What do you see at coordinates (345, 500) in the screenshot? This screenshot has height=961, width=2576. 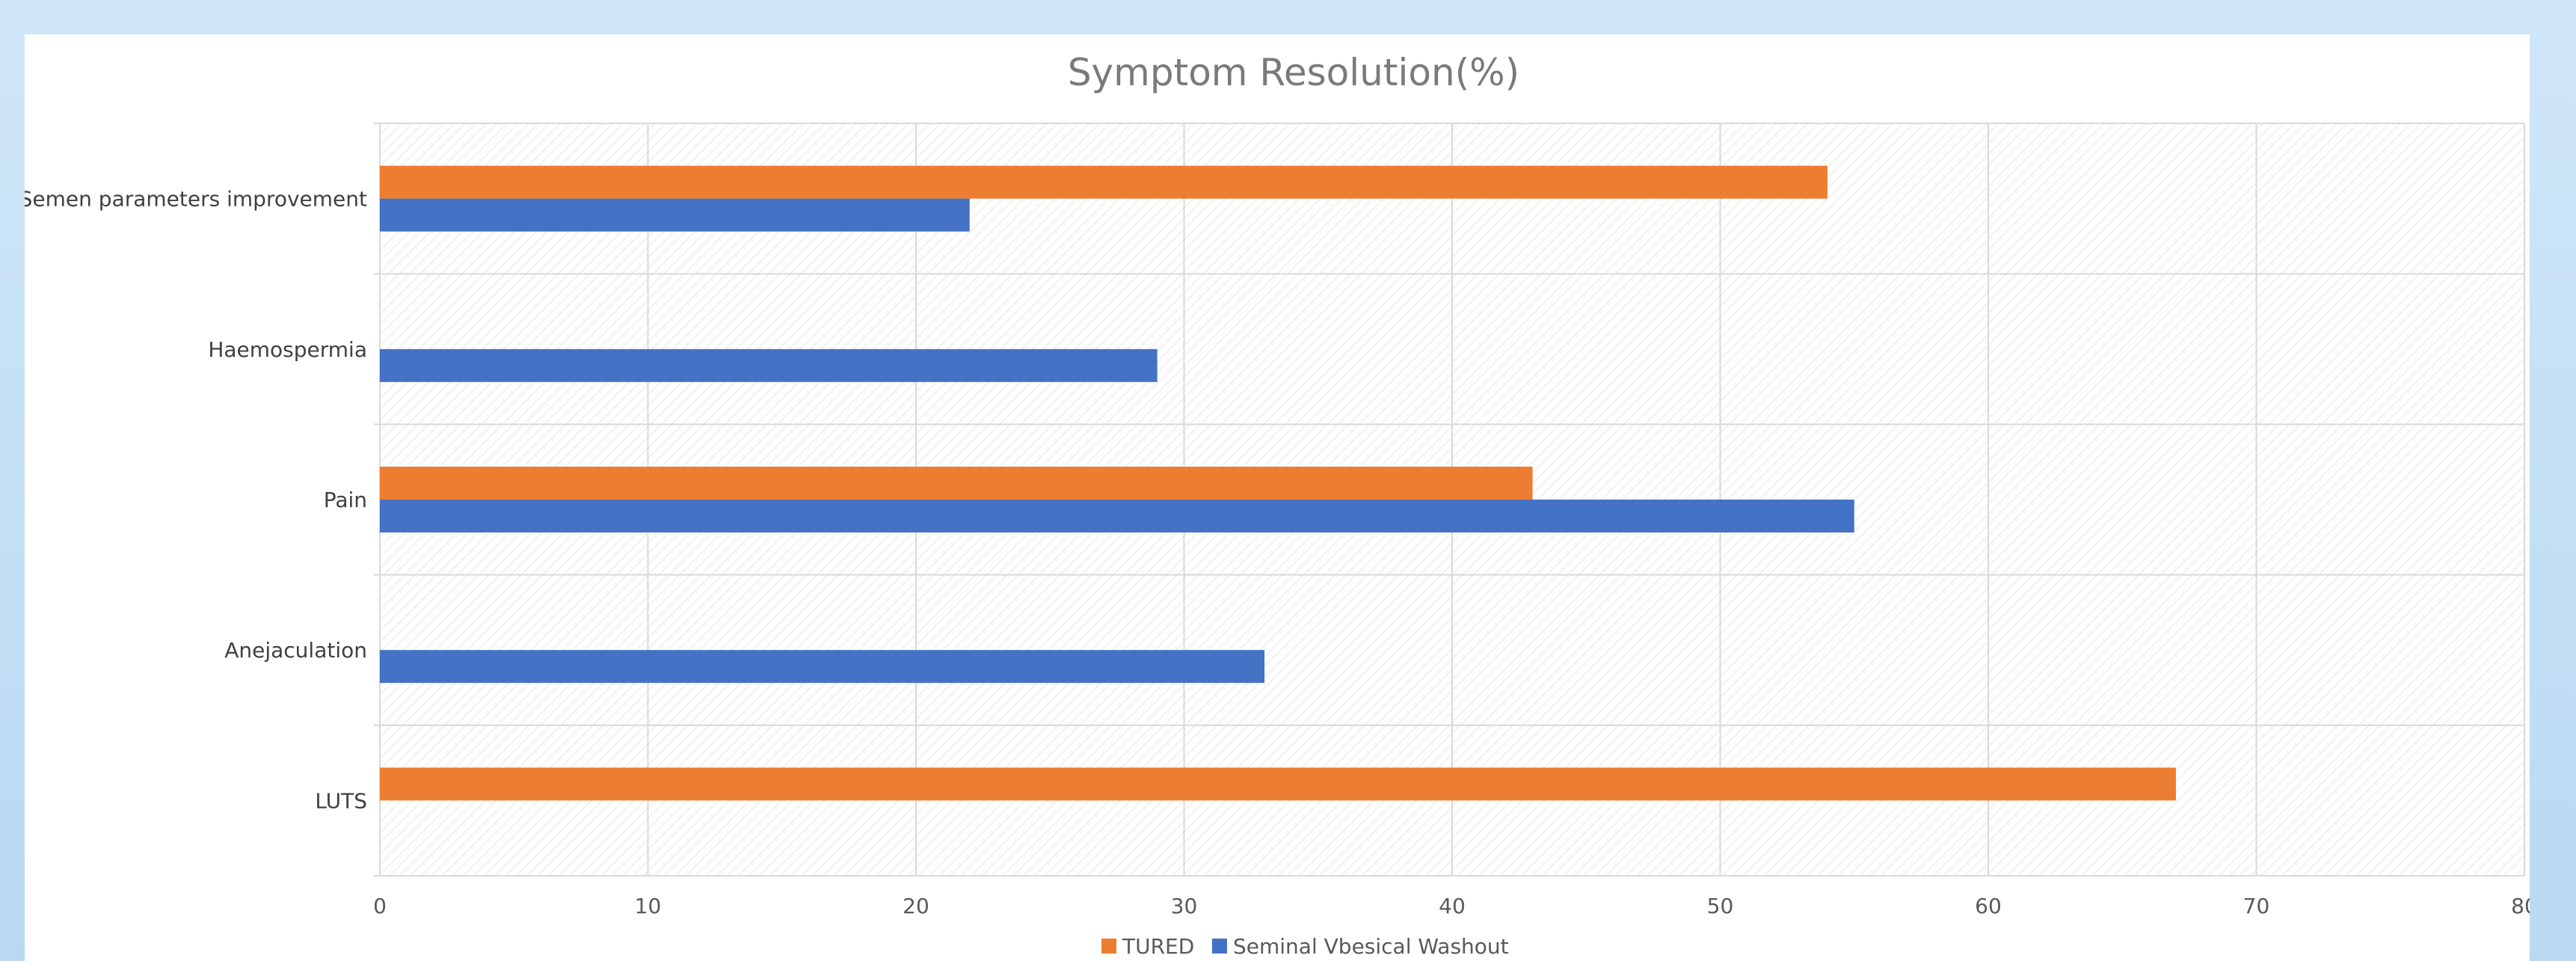 I see `category-label: Pain` at bounding box center [345, 500].